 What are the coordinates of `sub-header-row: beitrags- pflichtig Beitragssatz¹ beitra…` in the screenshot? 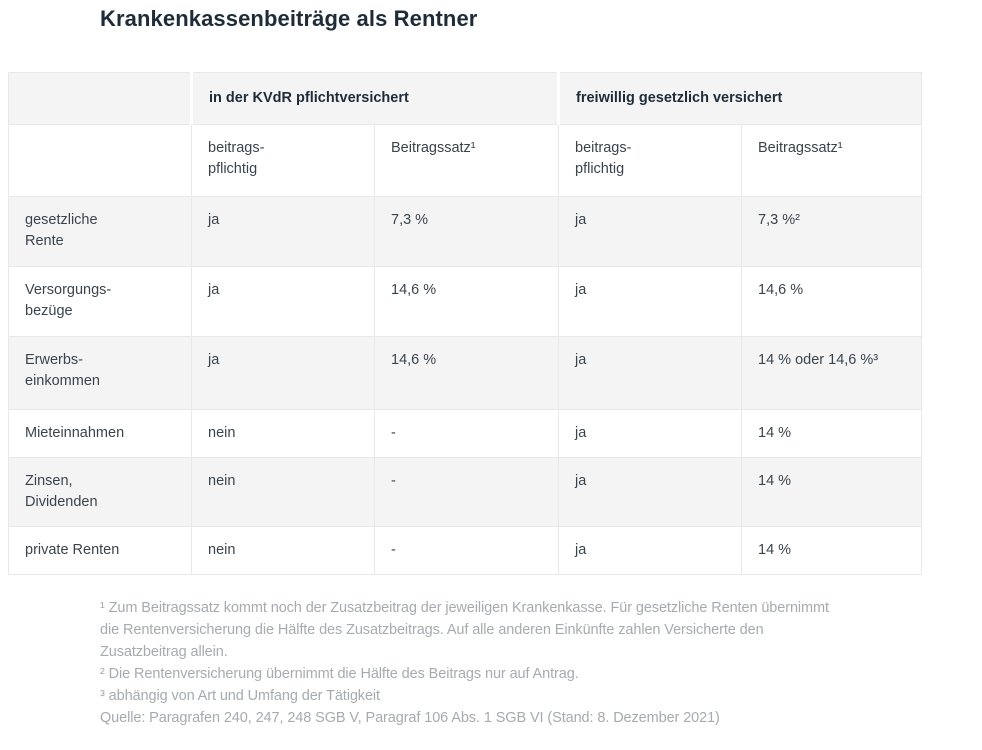 It's located at (465, 160).